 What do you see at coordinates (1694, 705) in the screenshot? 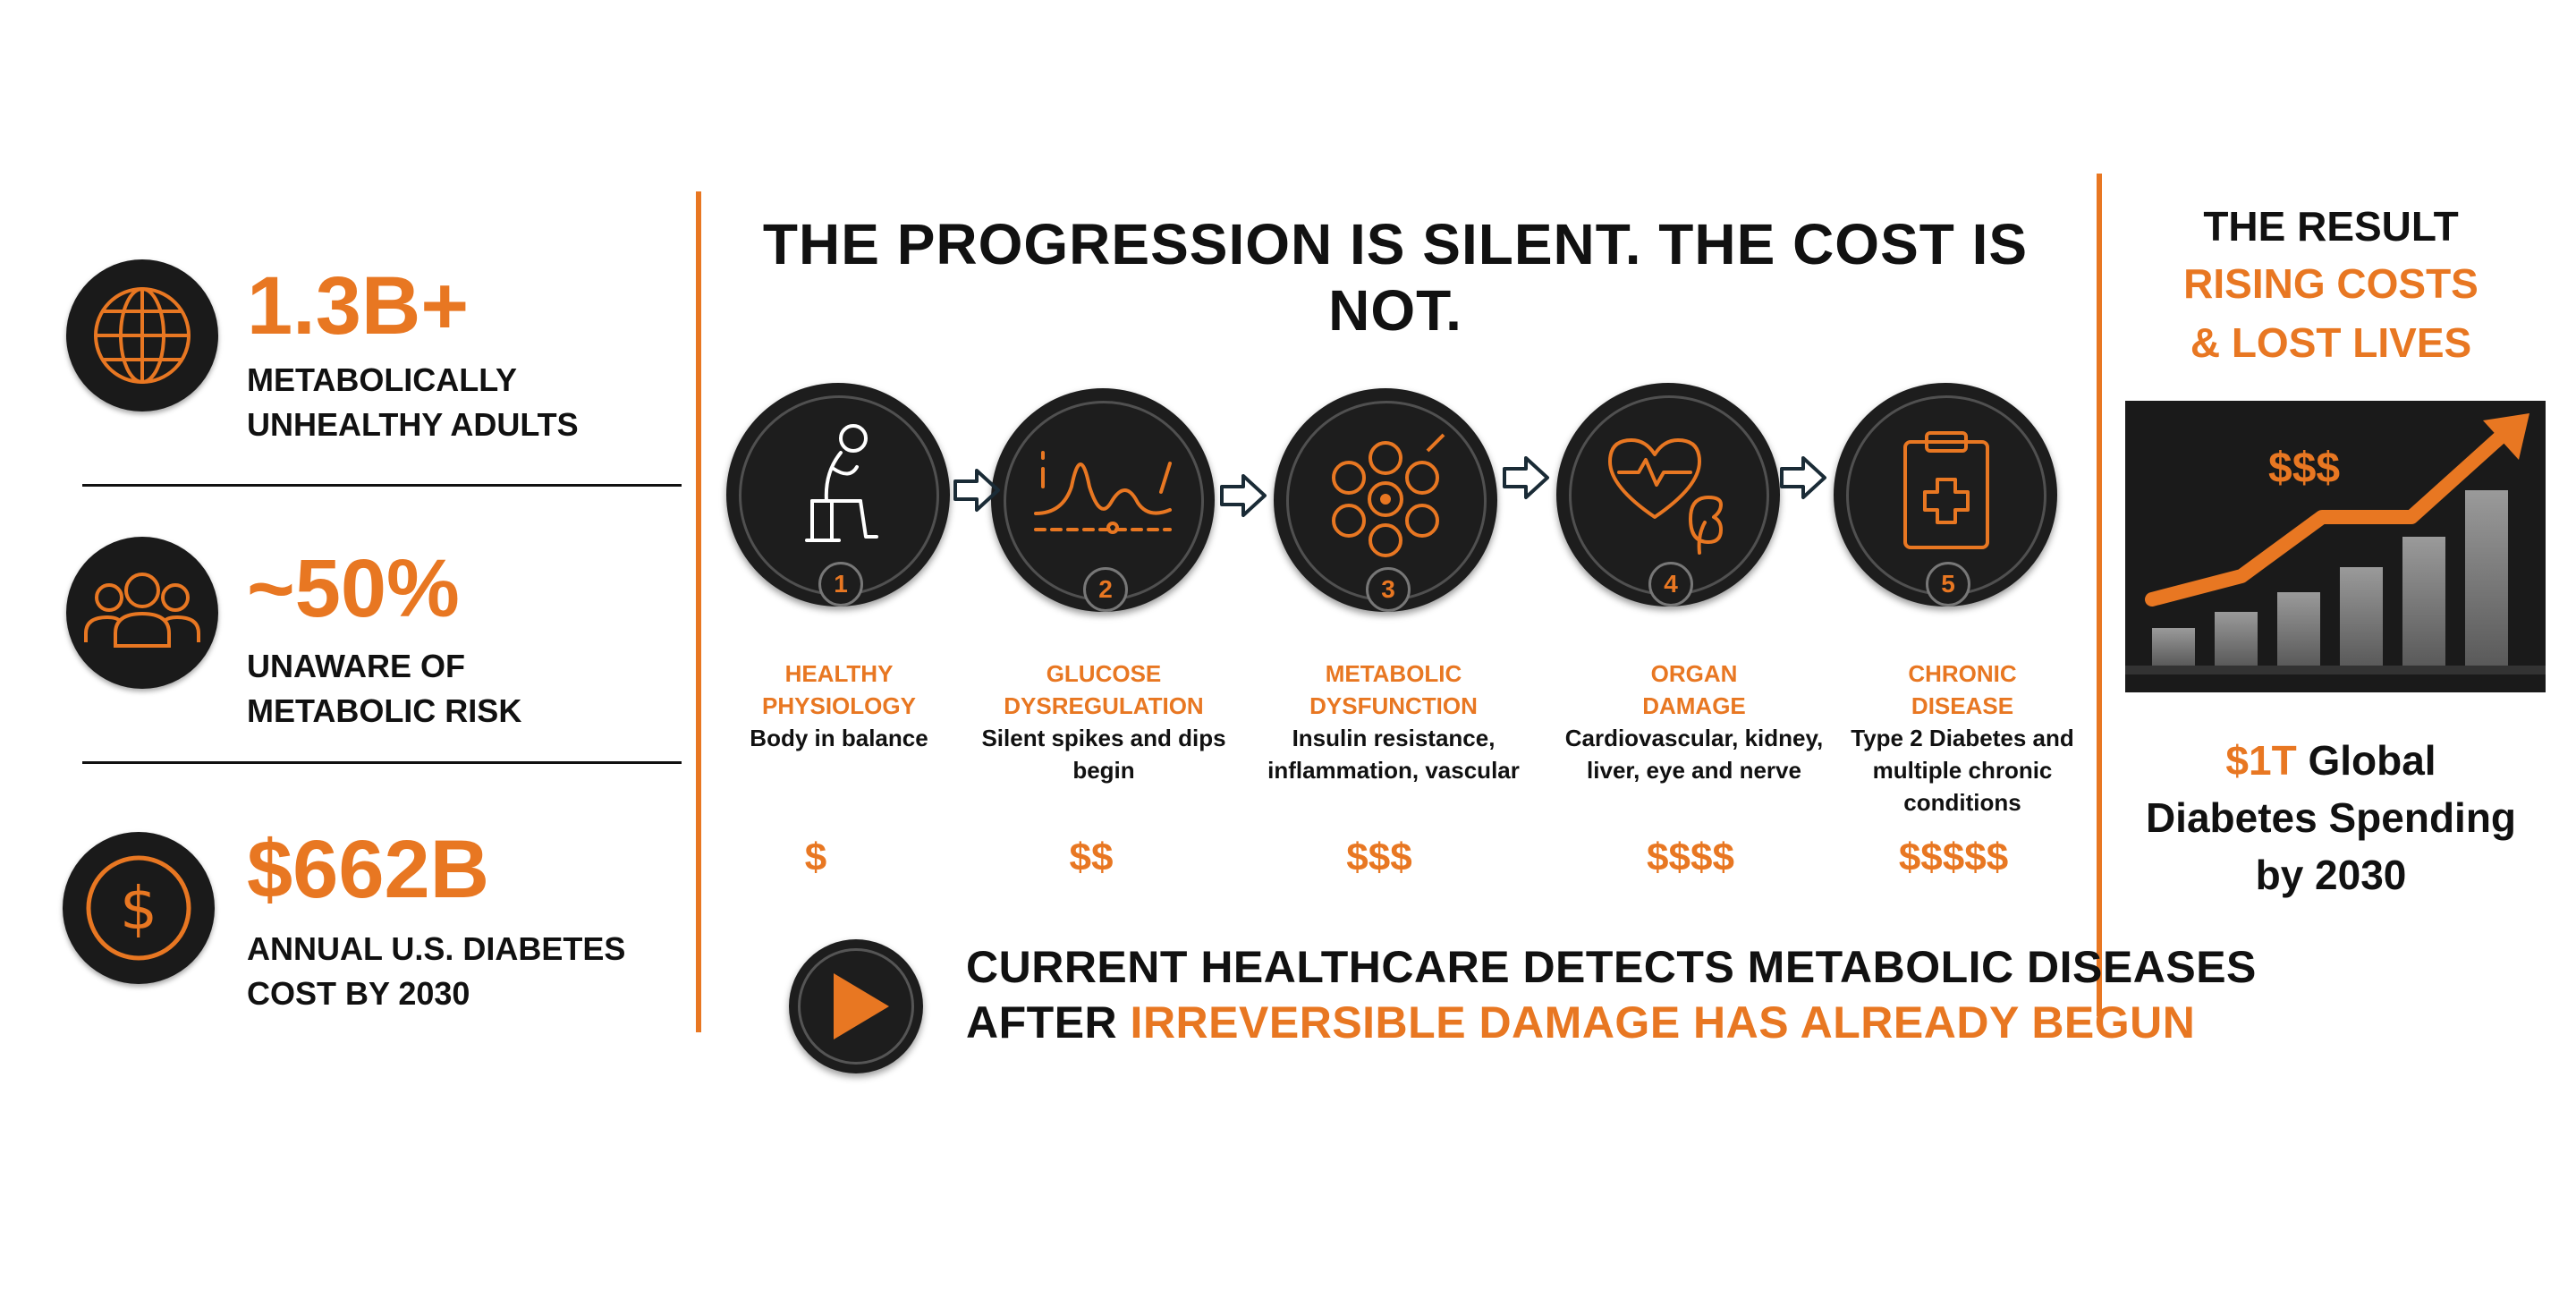
I see `step-title-line: DAMAGE` at bounding box center [1694, 705].